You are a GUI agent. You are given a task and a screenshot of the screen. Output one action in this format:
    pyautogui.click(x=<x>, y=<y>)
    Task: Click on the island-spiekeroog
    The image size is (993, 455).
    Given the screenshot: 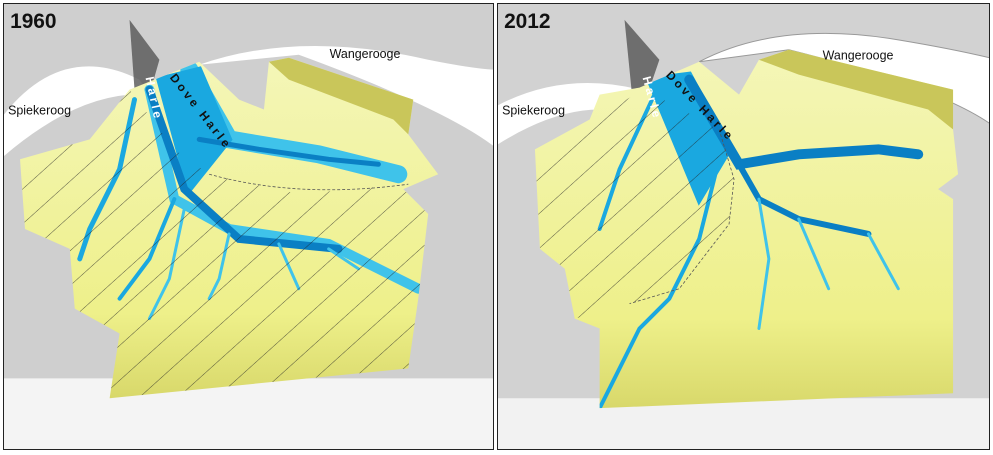 What is the action you would take?
    pyautogui.click(x=77, y=111)
    